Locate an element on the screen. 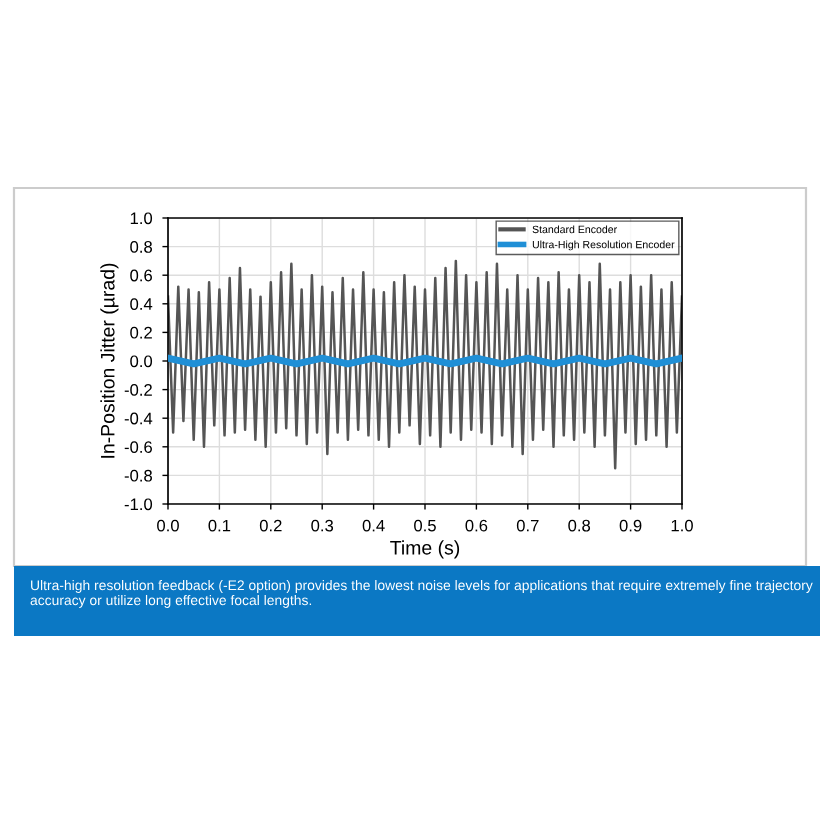  y-tick-label: -0.6 is located at coordinates (138, 447).